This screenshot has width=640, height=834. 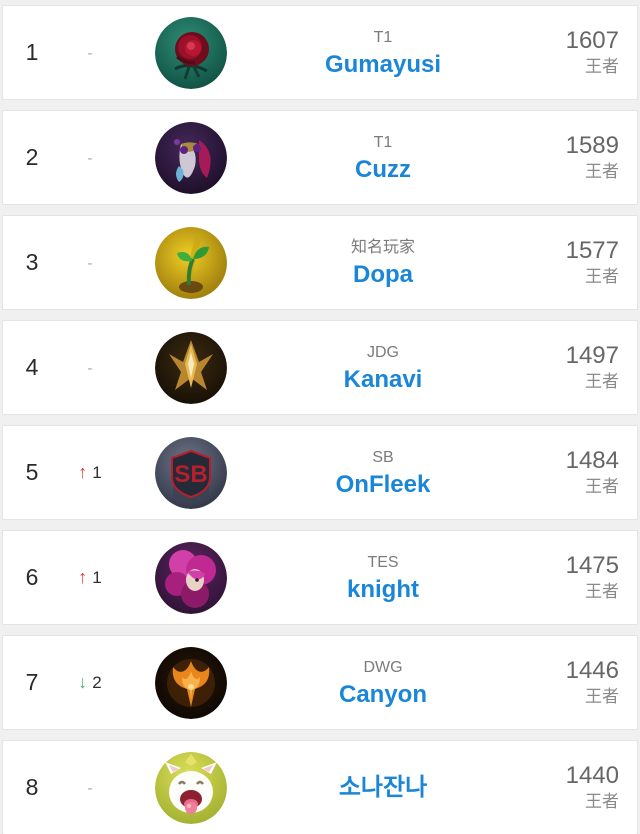 I want to click on rating-points: 1577, so click(x=592, y=250).